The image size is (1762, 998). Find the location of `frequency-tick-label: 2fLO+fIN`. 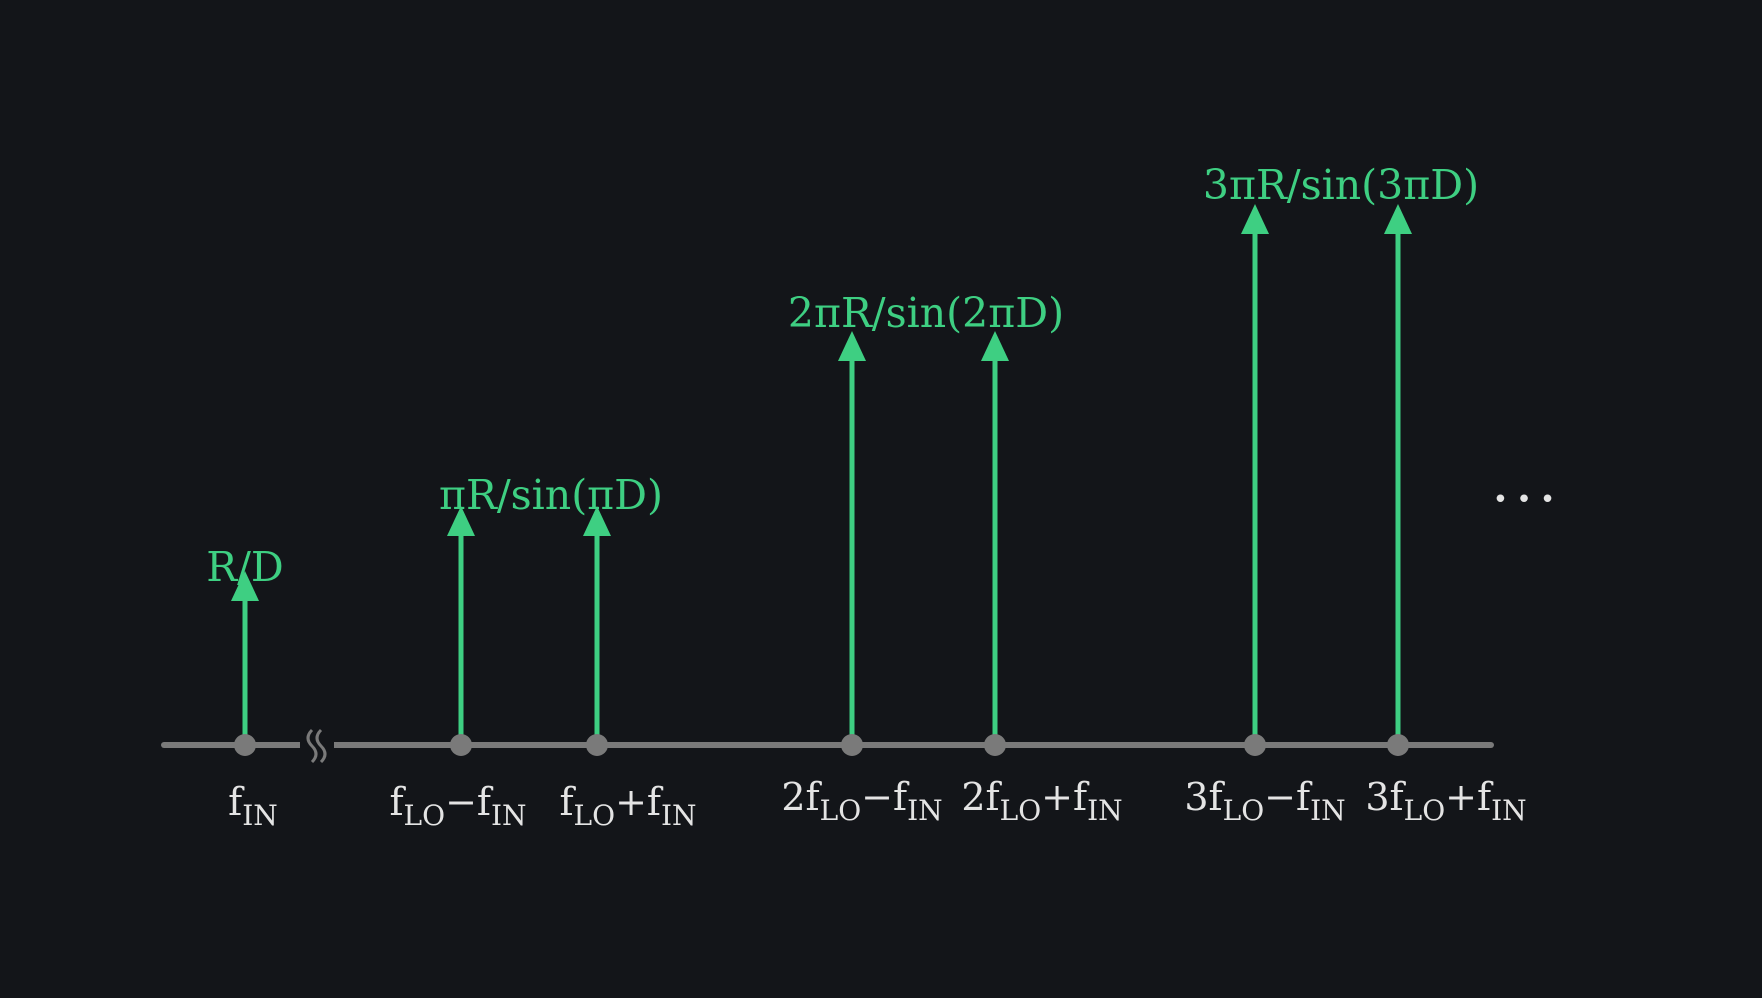

frequency-tick-label: 2fLO+fIN is located at coordinates (1041, 801).